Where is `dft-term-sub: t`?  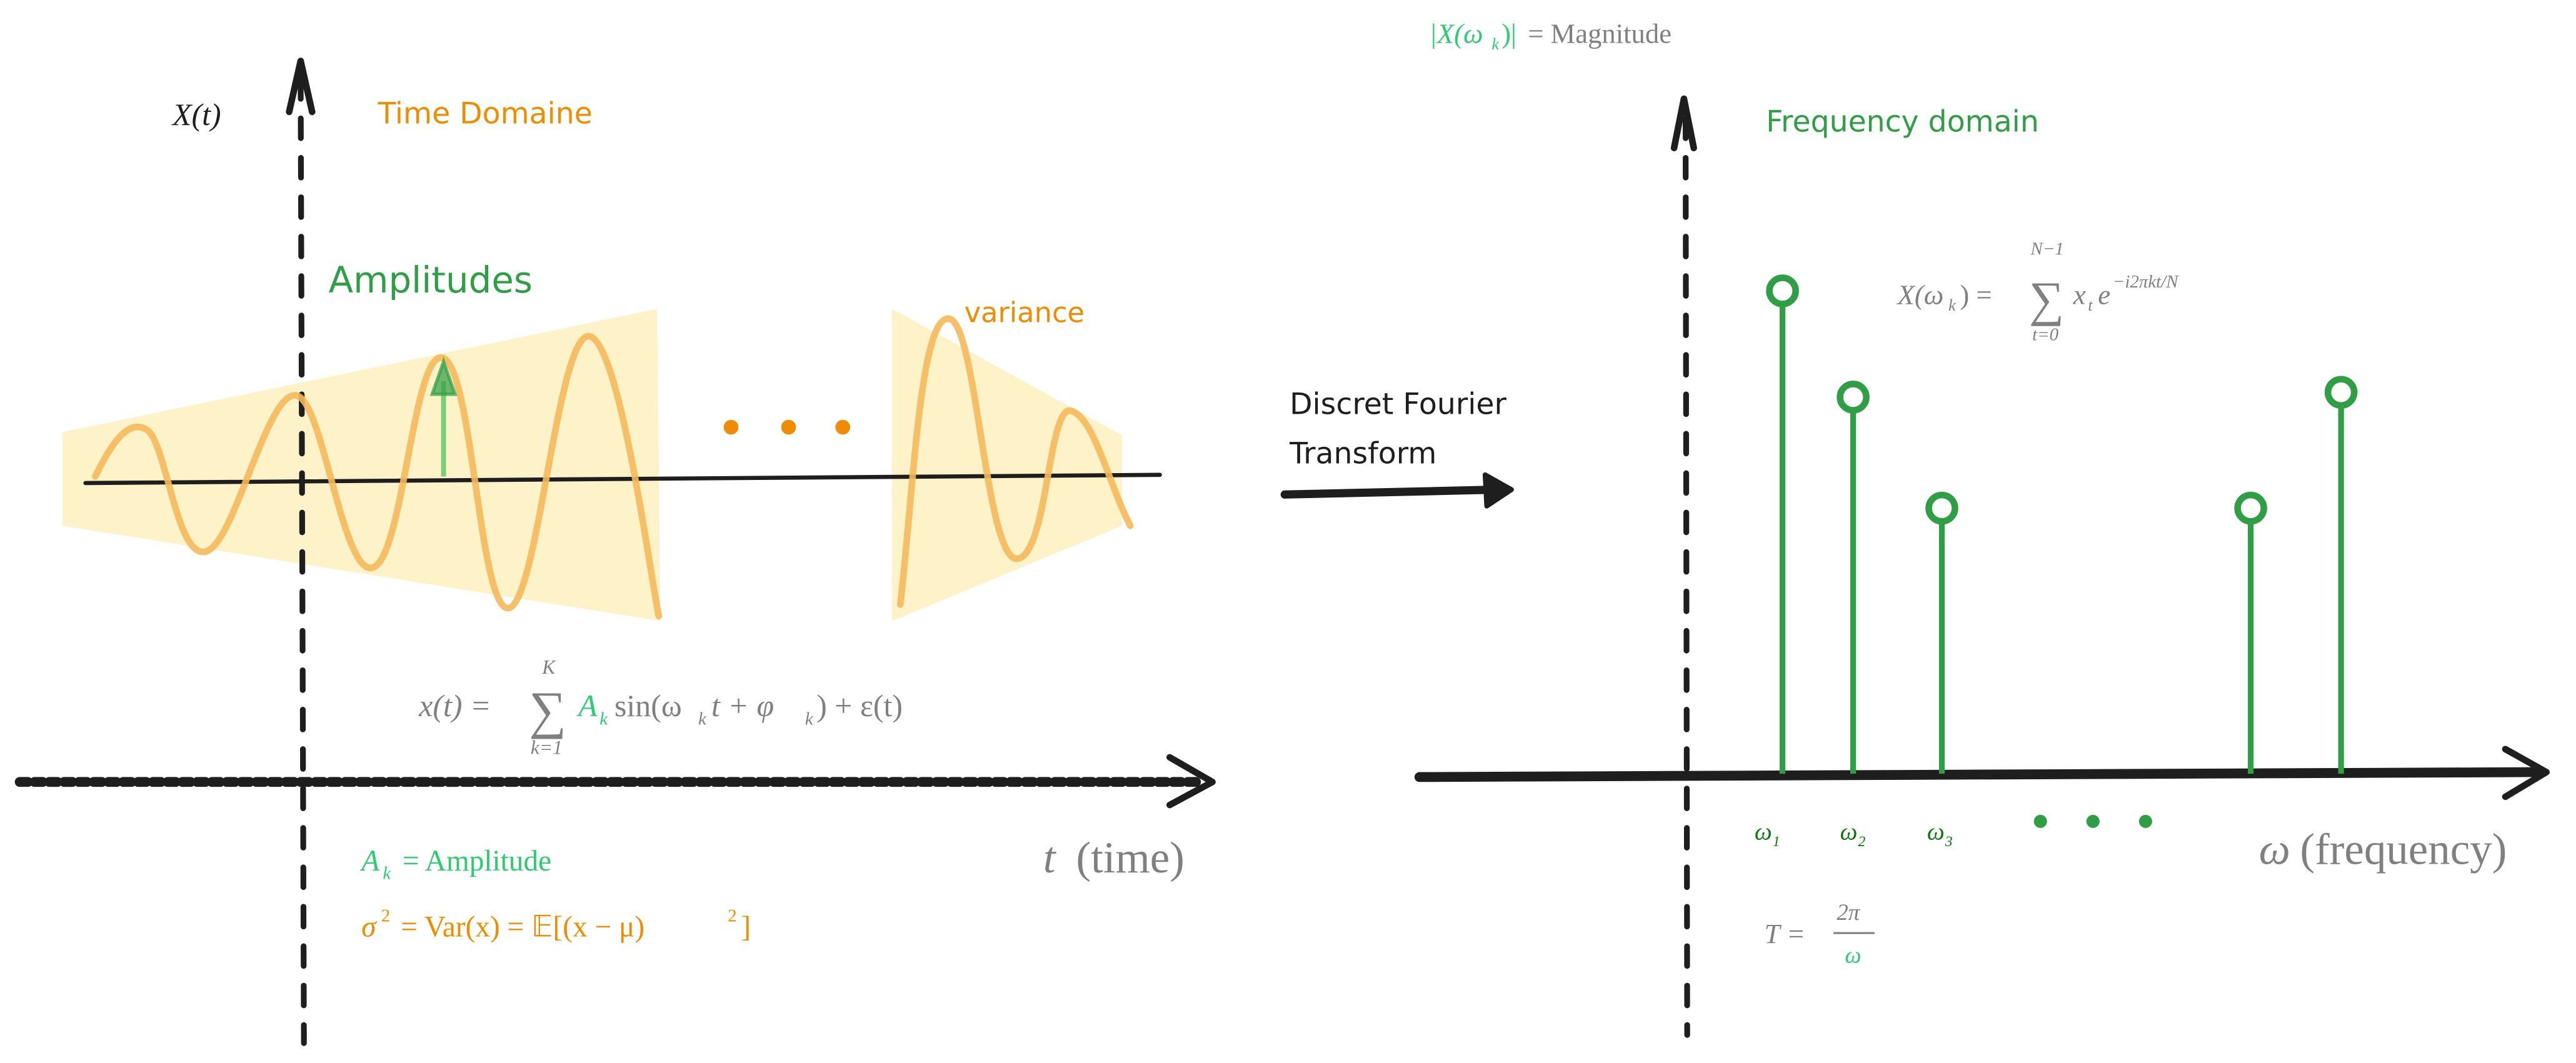
dft-term-sub: t is located at coordinates (2090, 305).